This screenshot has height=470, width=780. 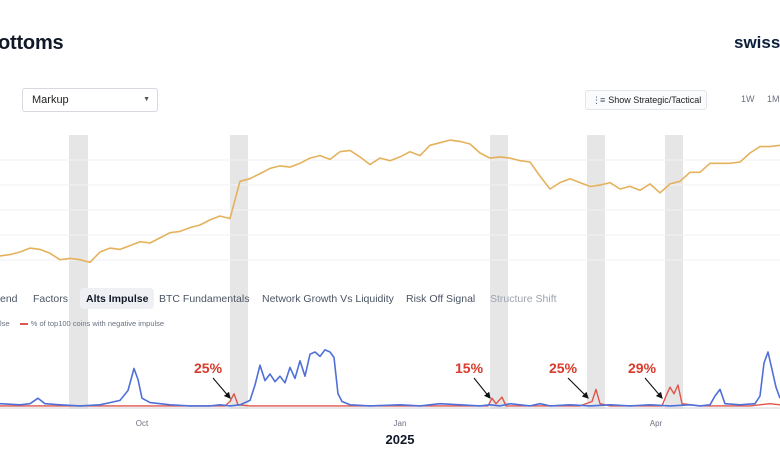 I want to click on markup-select: Markup ▼, so click(x=90, y=100).